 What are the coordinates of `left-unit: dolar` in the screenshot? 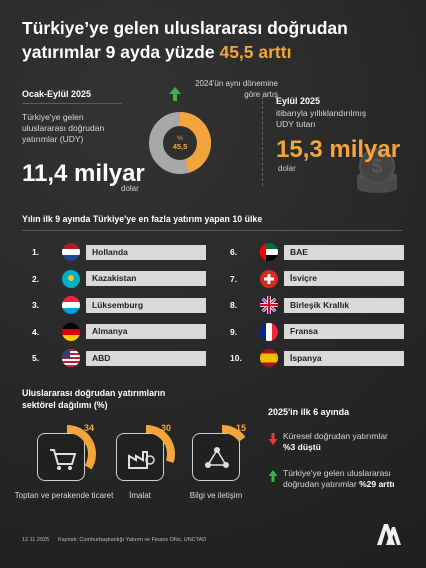 It's located at (130, 188).